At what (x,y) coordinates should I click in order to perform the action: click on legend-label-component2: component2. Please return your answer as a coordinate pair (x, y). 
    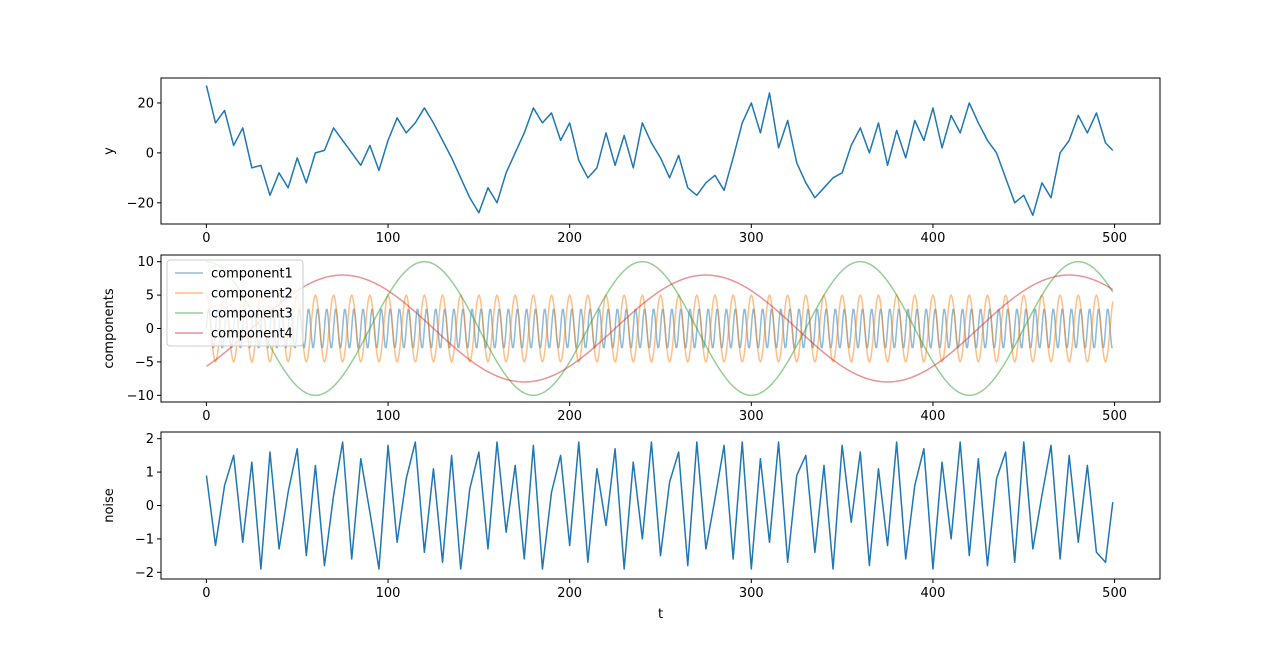
    Looking at the image, I should click on (252, 294).